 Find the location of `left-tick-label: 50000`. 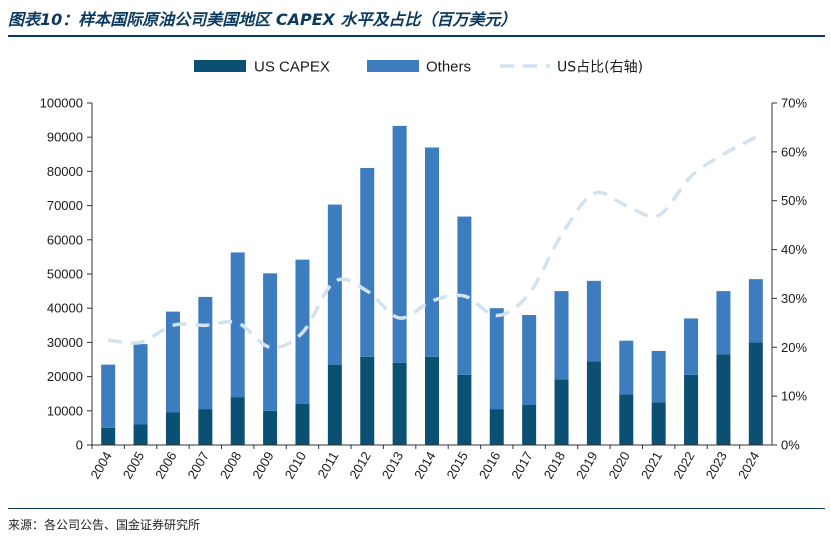

left-tick-label: 50000 is located at coordinates (65, 274).